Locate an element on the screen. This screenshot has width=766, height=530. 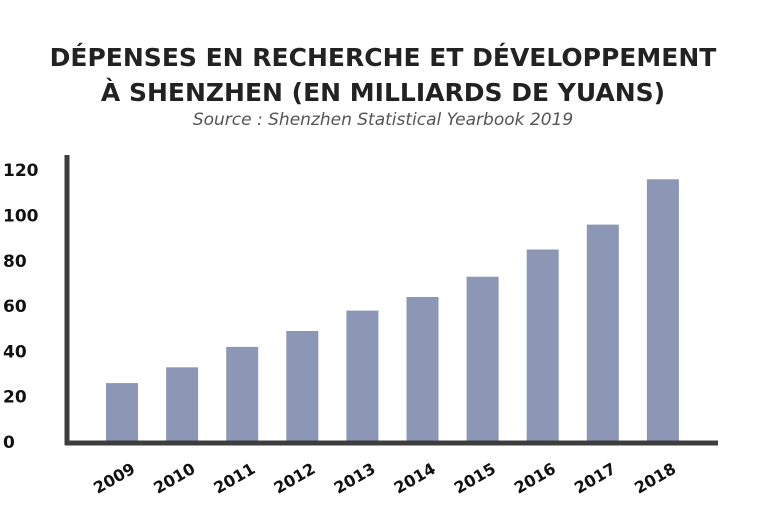
bar-2011 is located at coordinates (242, 394).